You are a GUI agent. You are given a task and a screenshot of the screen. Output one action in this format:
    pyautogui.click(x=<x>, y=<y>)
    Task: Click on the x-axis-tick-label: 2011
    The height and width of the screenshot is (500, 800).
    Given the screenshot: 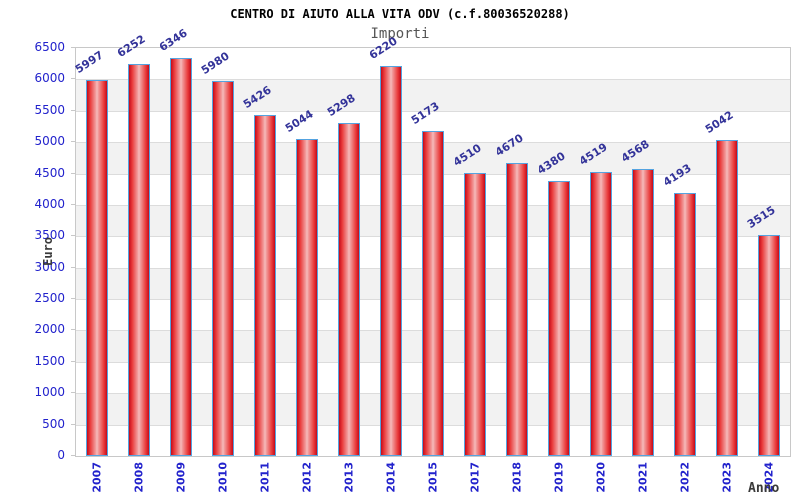 What is the action you would take?
    pyautogui.click(x=265, y=479)
    